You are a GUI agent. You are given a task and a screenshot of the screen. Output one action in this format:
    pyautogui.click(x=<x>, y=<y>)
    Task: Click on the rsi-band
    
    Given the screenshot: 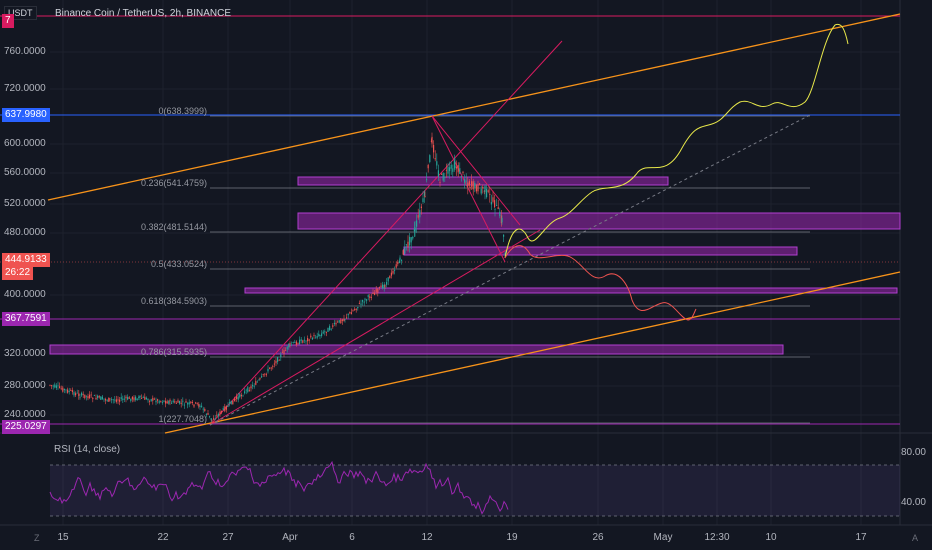 What is the action you would take?
    pyautogui.click(x=475, y=490)
    